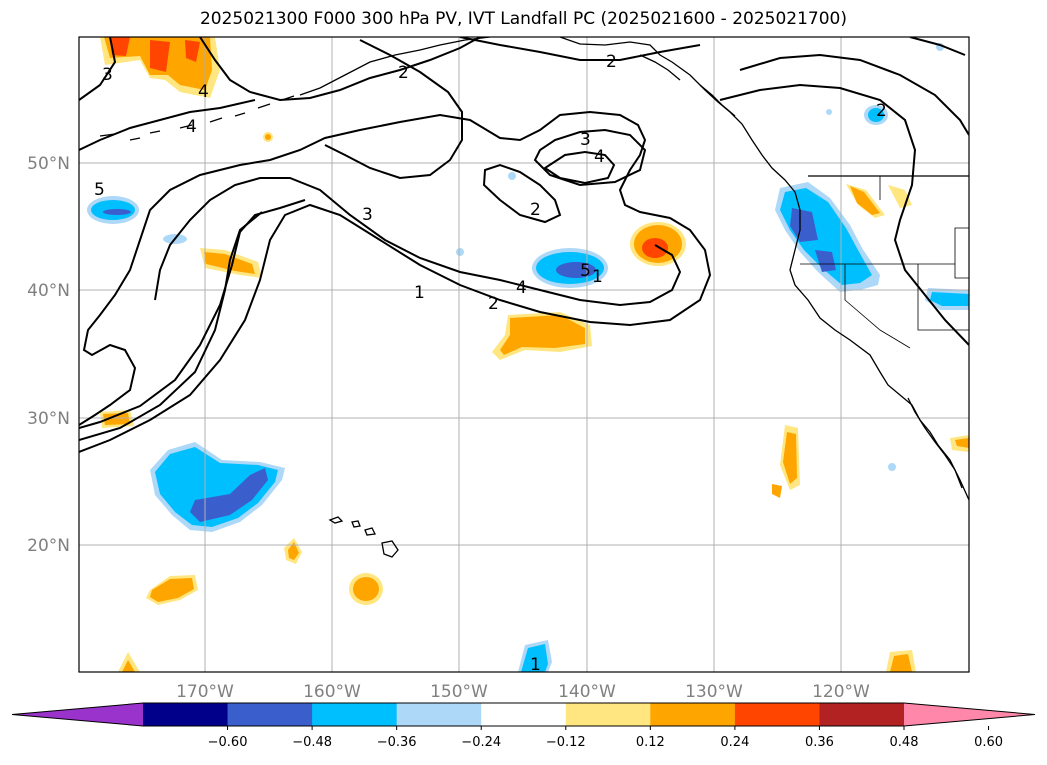  Describe the element at coordinates (734, 742) in the screenshot. I see `colorbar-tick-label: 0.24` at that location.